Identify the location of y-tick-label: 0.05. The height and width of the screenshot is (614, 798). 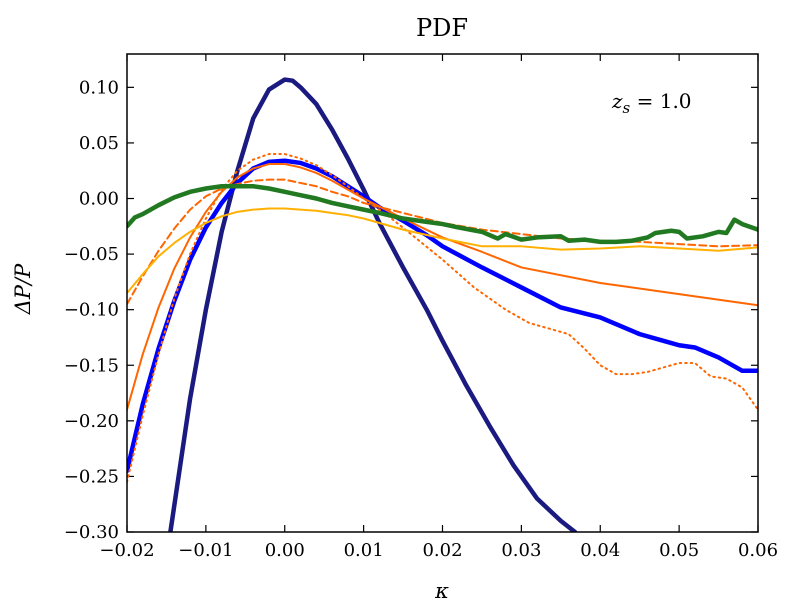
(99, 143).